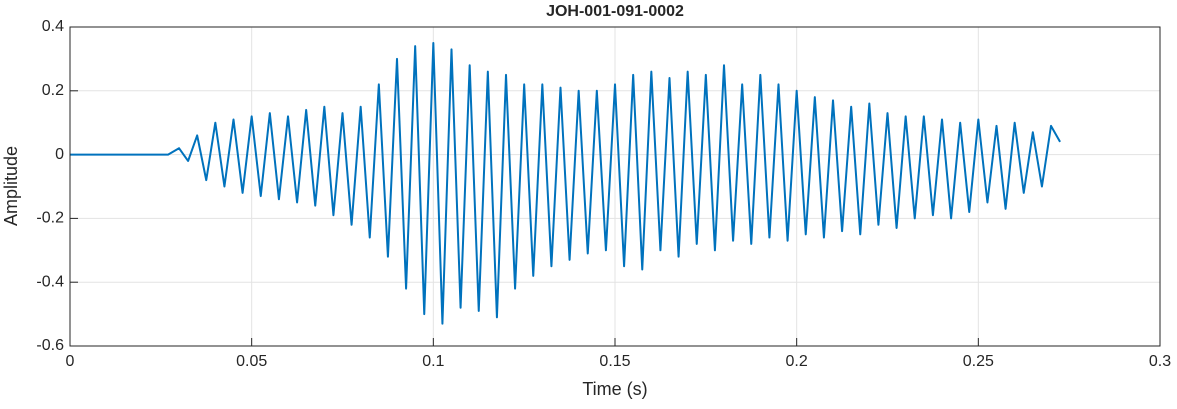 The width and height of the screenshot is (1177, 409). I want to click on y-tick-label: 0, so click(59, 154).